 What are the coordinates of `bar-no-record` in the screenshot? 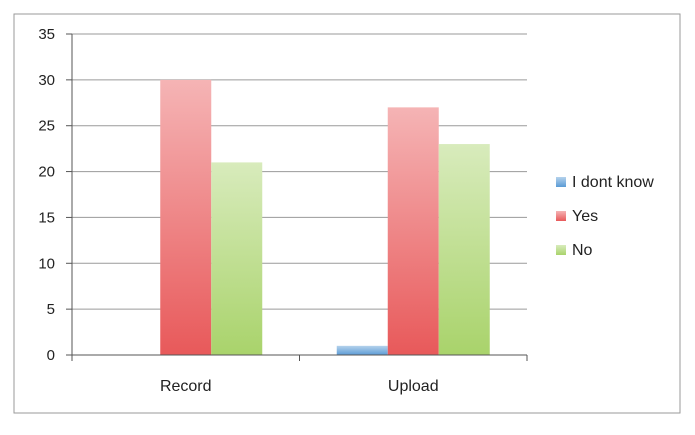 It's located at (237, 258).